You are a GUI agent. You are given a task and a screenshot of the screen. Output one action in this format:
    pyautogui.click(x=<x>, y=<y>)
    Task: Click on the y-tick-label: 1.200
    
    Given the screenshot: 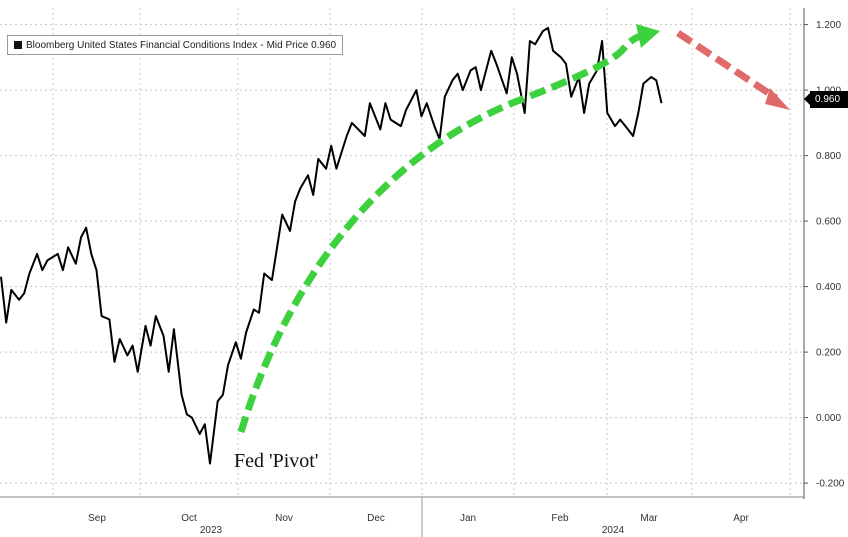 What is the action you would take?
    pyautogui.click(x=828, y=25)
    